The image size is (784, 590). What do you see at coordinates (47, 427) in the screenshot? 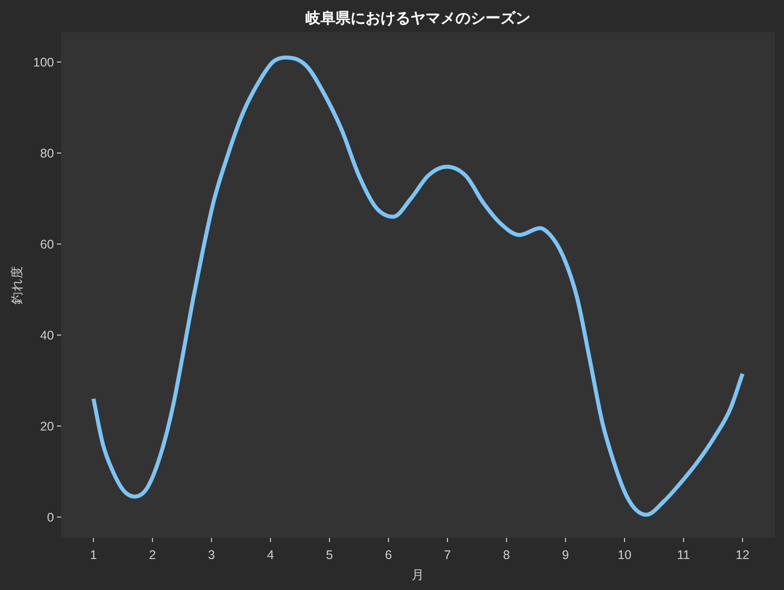
I see `y-tick-label: 20` at bounding box center [47, 427].